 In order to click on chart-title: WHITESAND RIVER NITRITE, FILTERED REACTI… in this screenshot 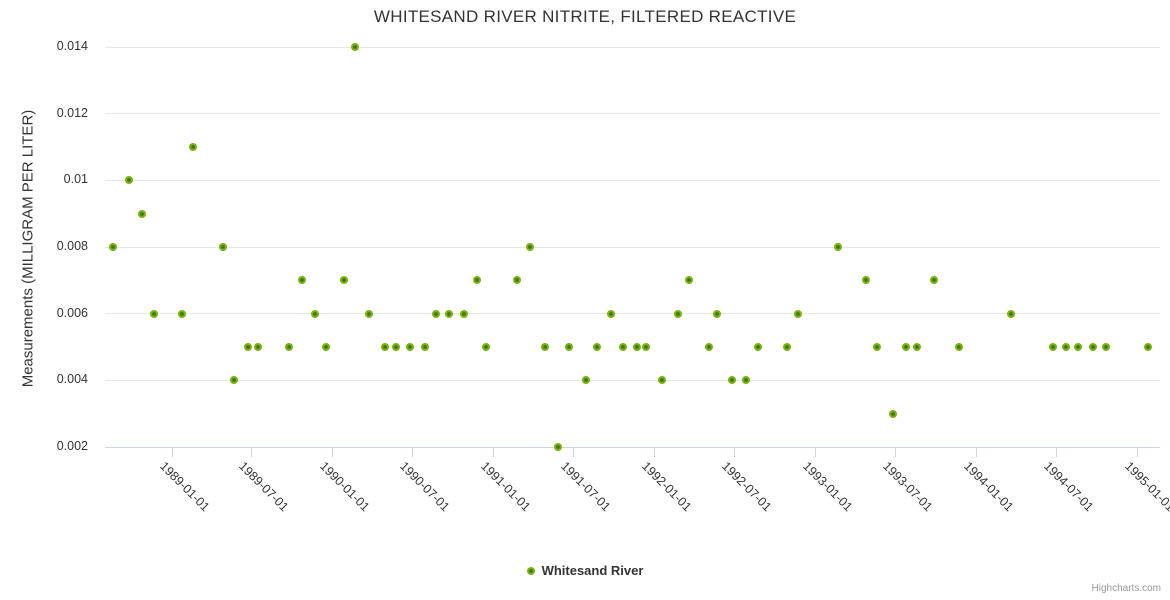, I will do `click(585, 16)`.